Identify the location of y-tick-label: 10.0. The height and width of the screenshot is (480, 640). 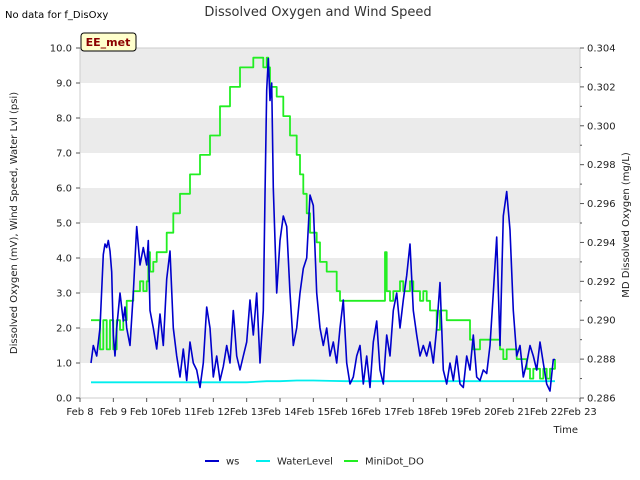
(61, 49).